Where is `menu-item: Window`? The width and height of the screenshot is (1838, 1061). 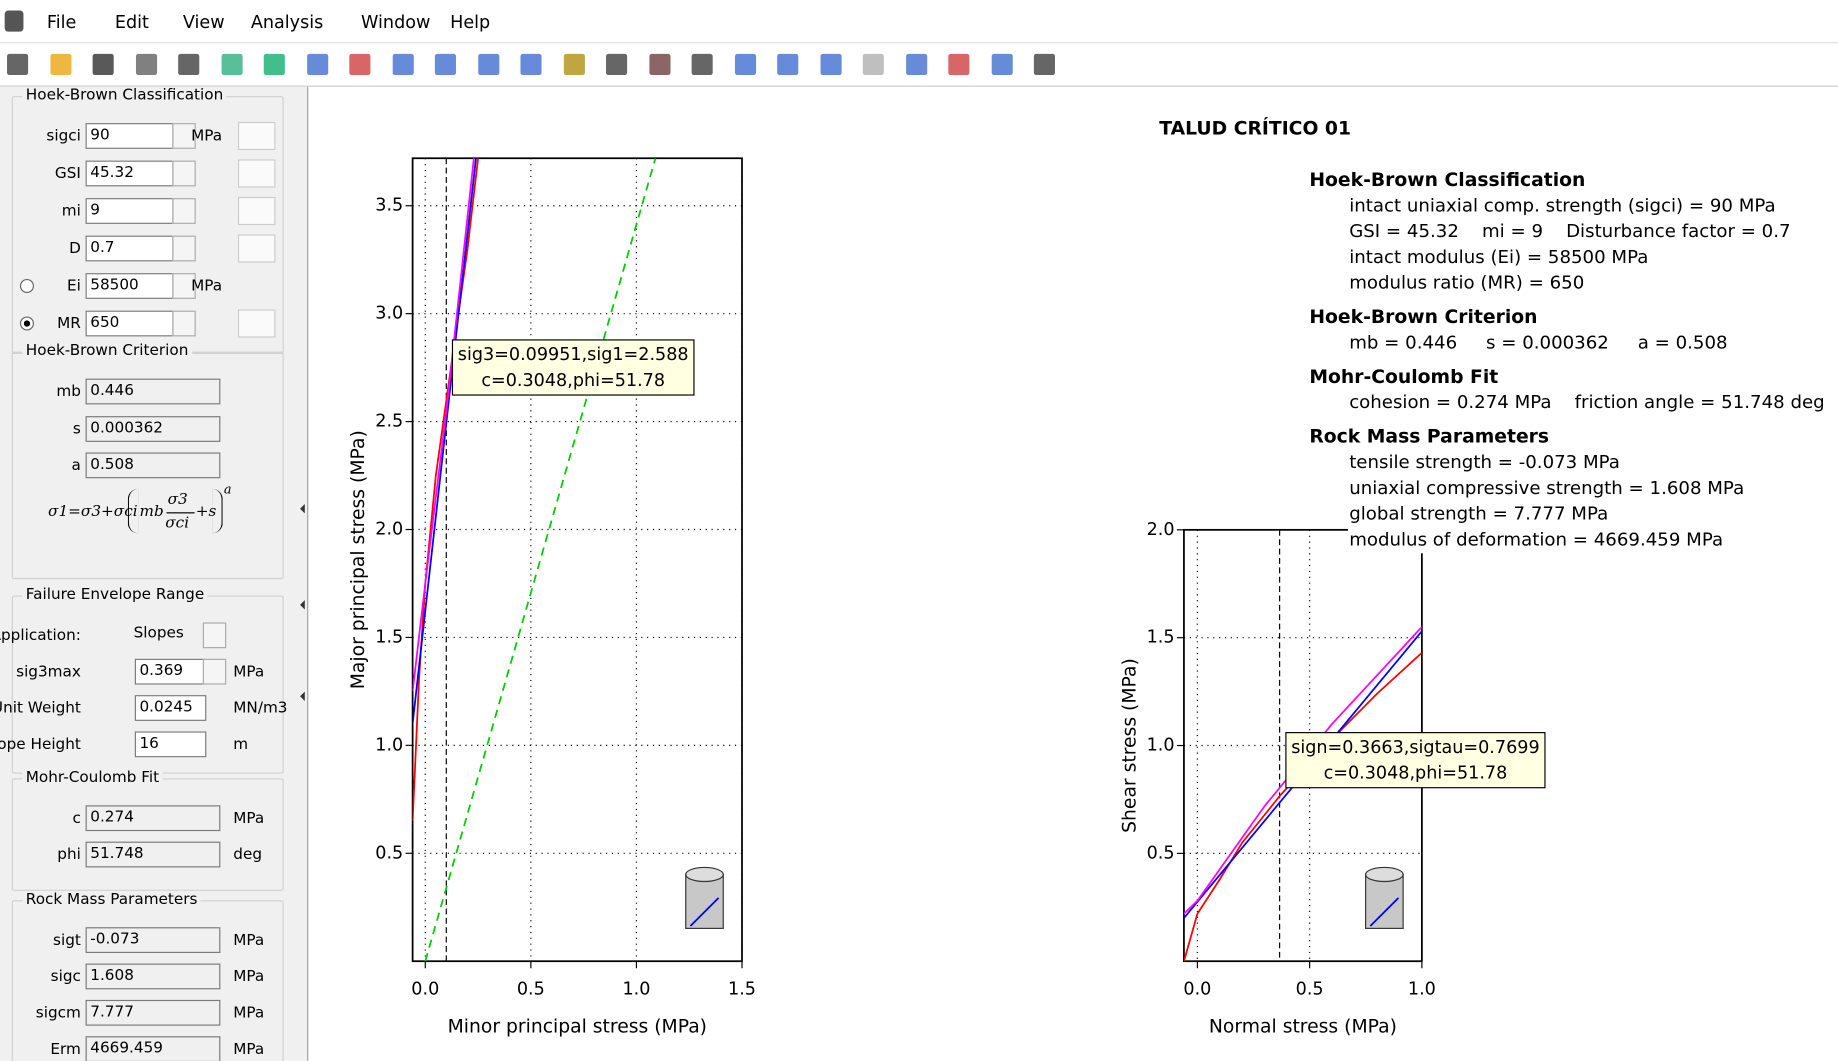 menu-item: Window is located at coordinates (396, 22).